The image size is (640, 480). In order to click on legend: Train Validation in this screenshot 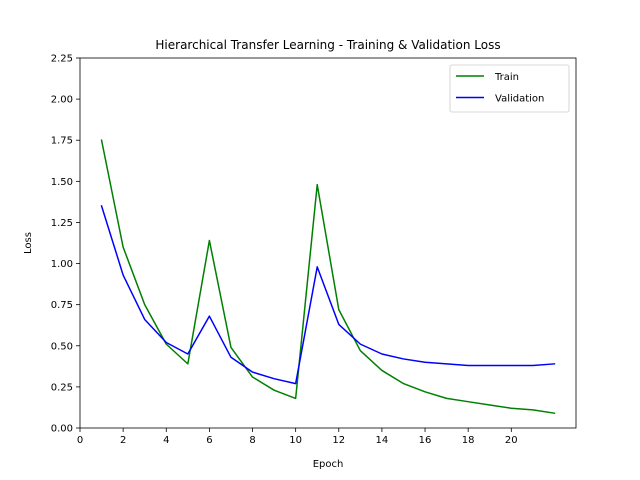, I will do `click(509, 88)`.